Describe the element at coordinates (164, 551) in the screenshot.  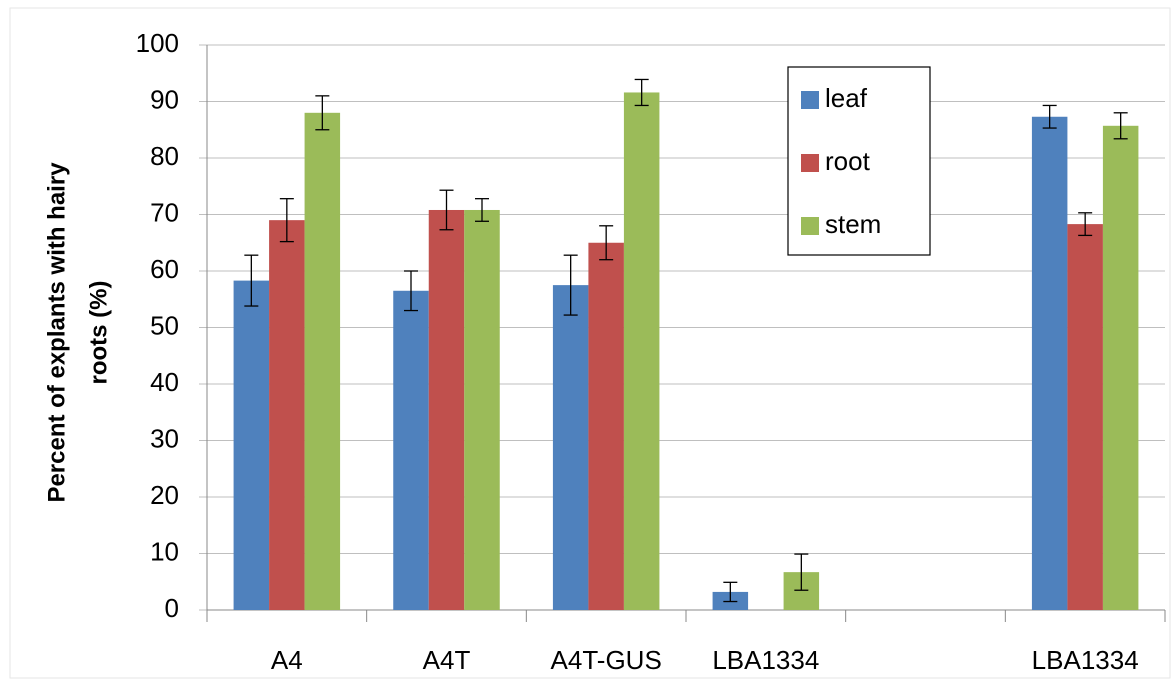
I see `y-tick-label: 10` at that location.